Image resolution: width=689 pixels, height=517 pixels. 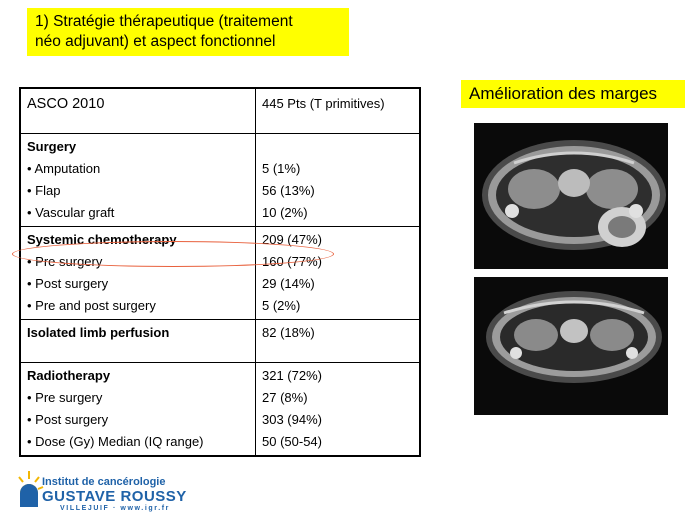 I want to click on highlight-ellipse, so click(x=173, y=254).